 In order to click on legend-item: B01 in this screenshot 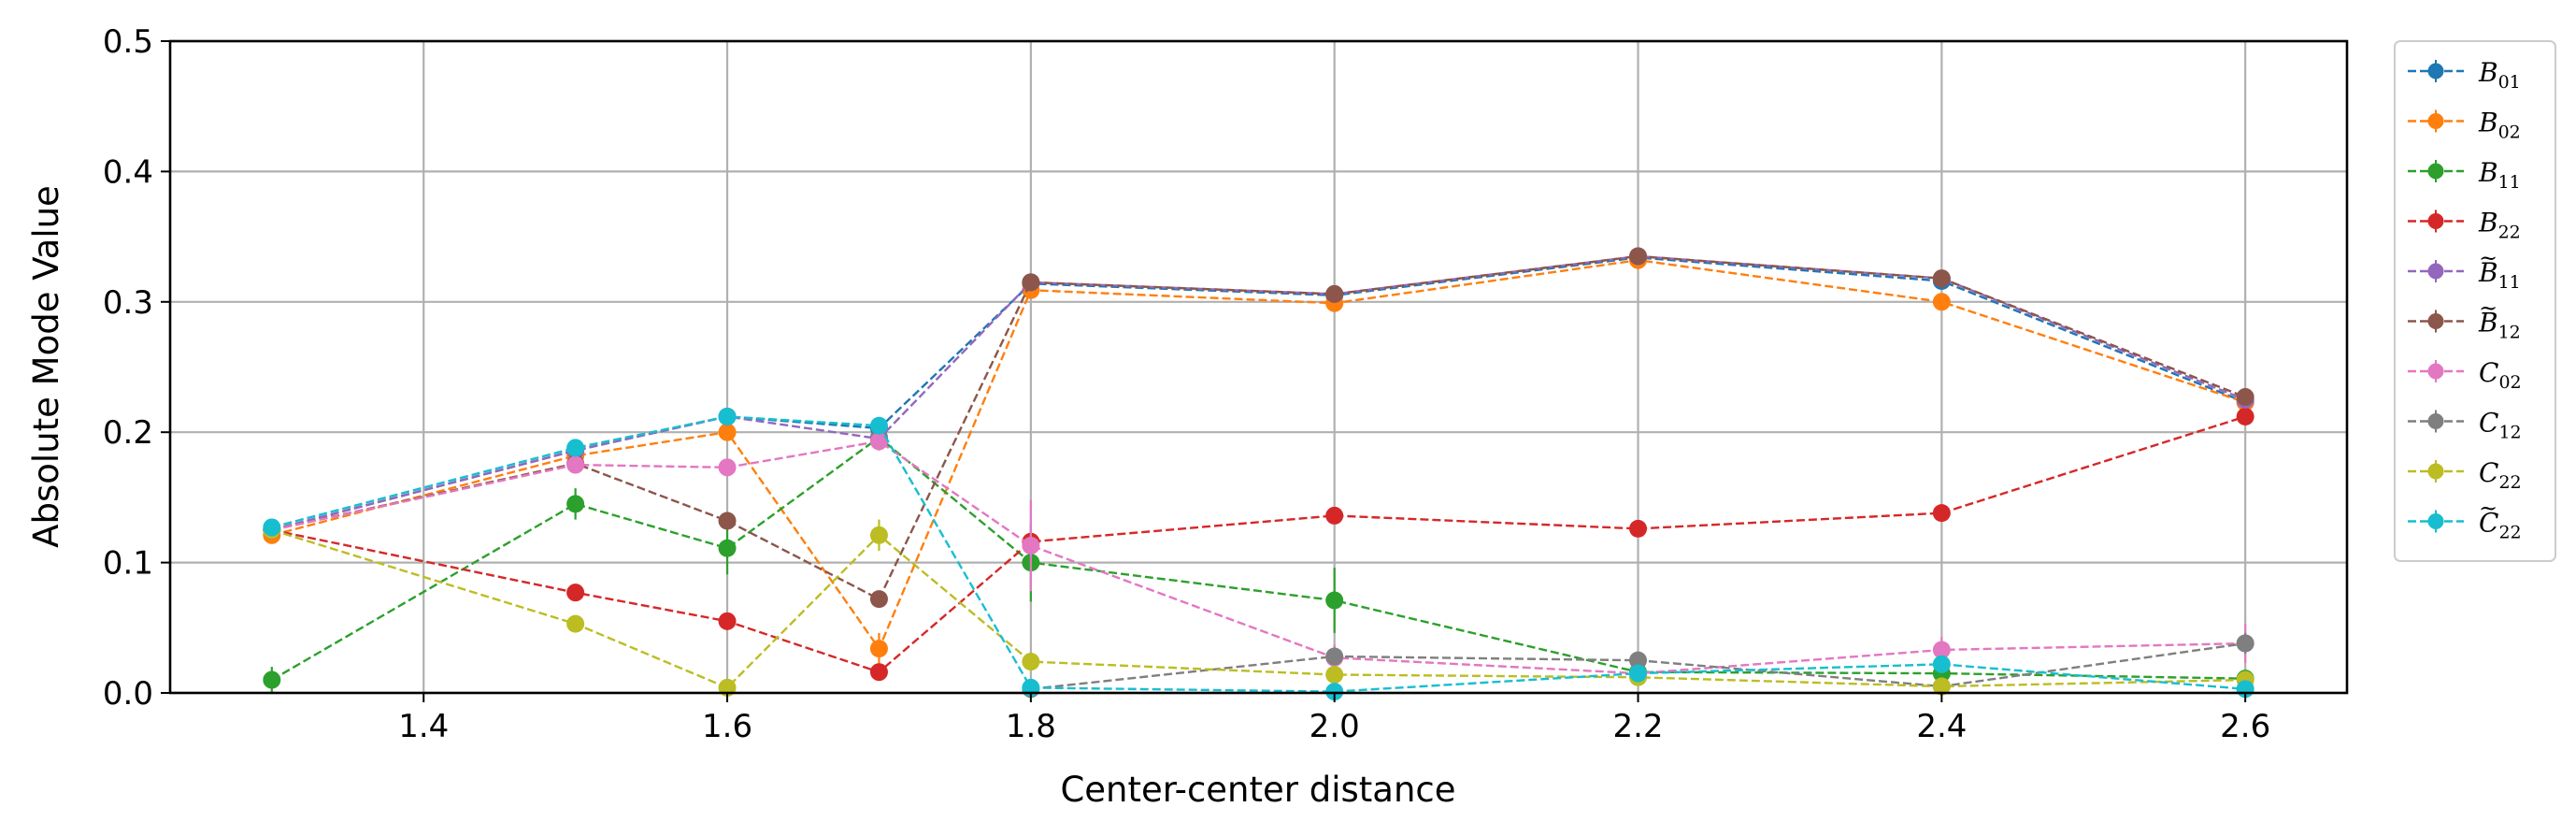, I will do `click(2464, 75)`.